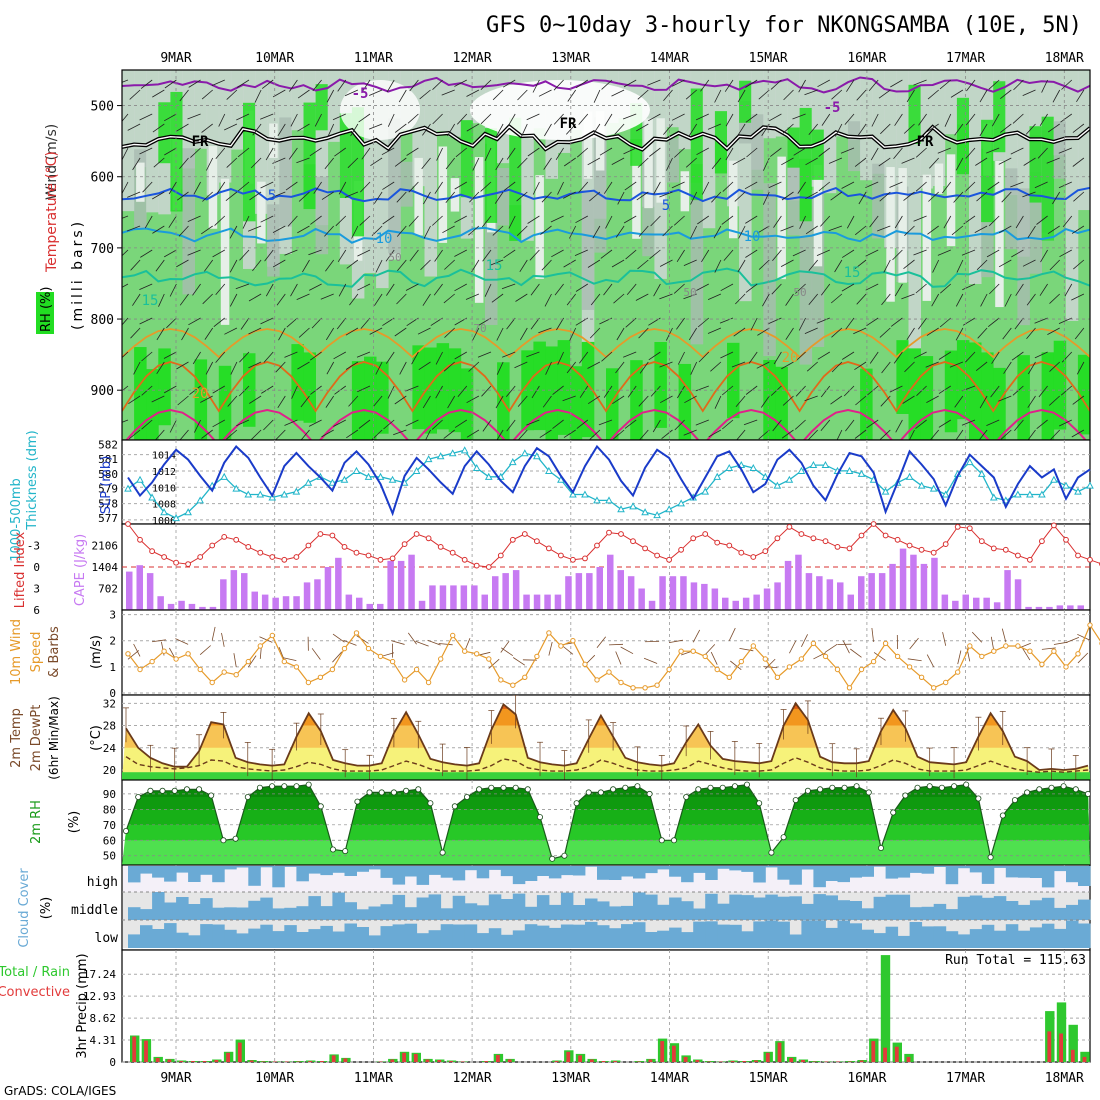 The width and height of the screenshot is (1100, 1100). I want to click on temp-base, so click(606, 776).